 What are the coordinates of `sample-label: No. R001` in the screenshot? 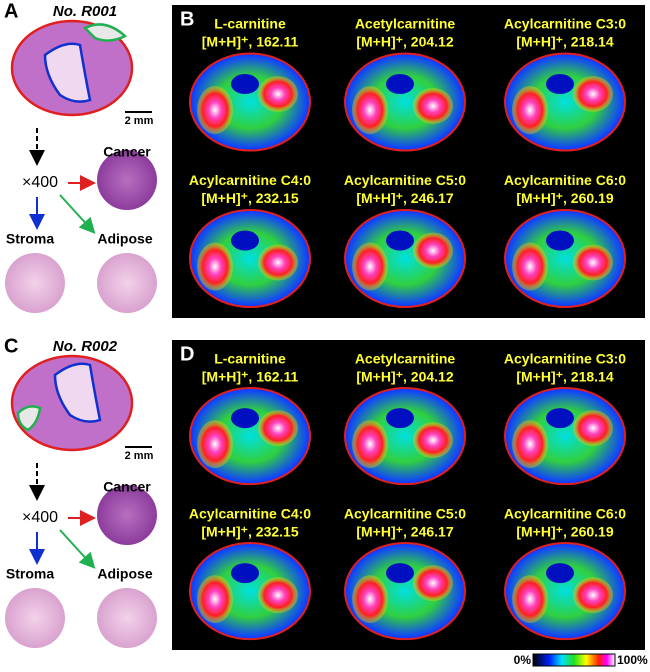 It's located at (85, 11).